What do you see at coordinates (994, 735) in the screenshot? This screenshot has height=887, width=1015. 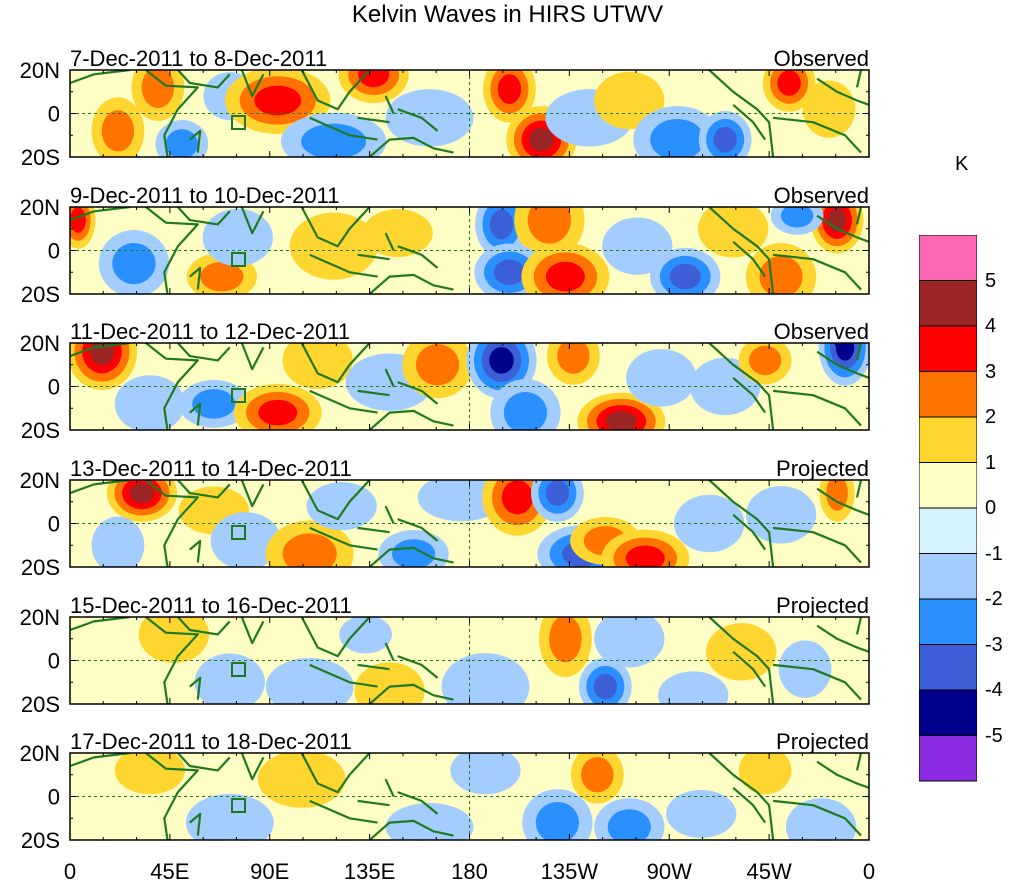 I see `colorbar-label: -5` at bounding box center [994, 735].